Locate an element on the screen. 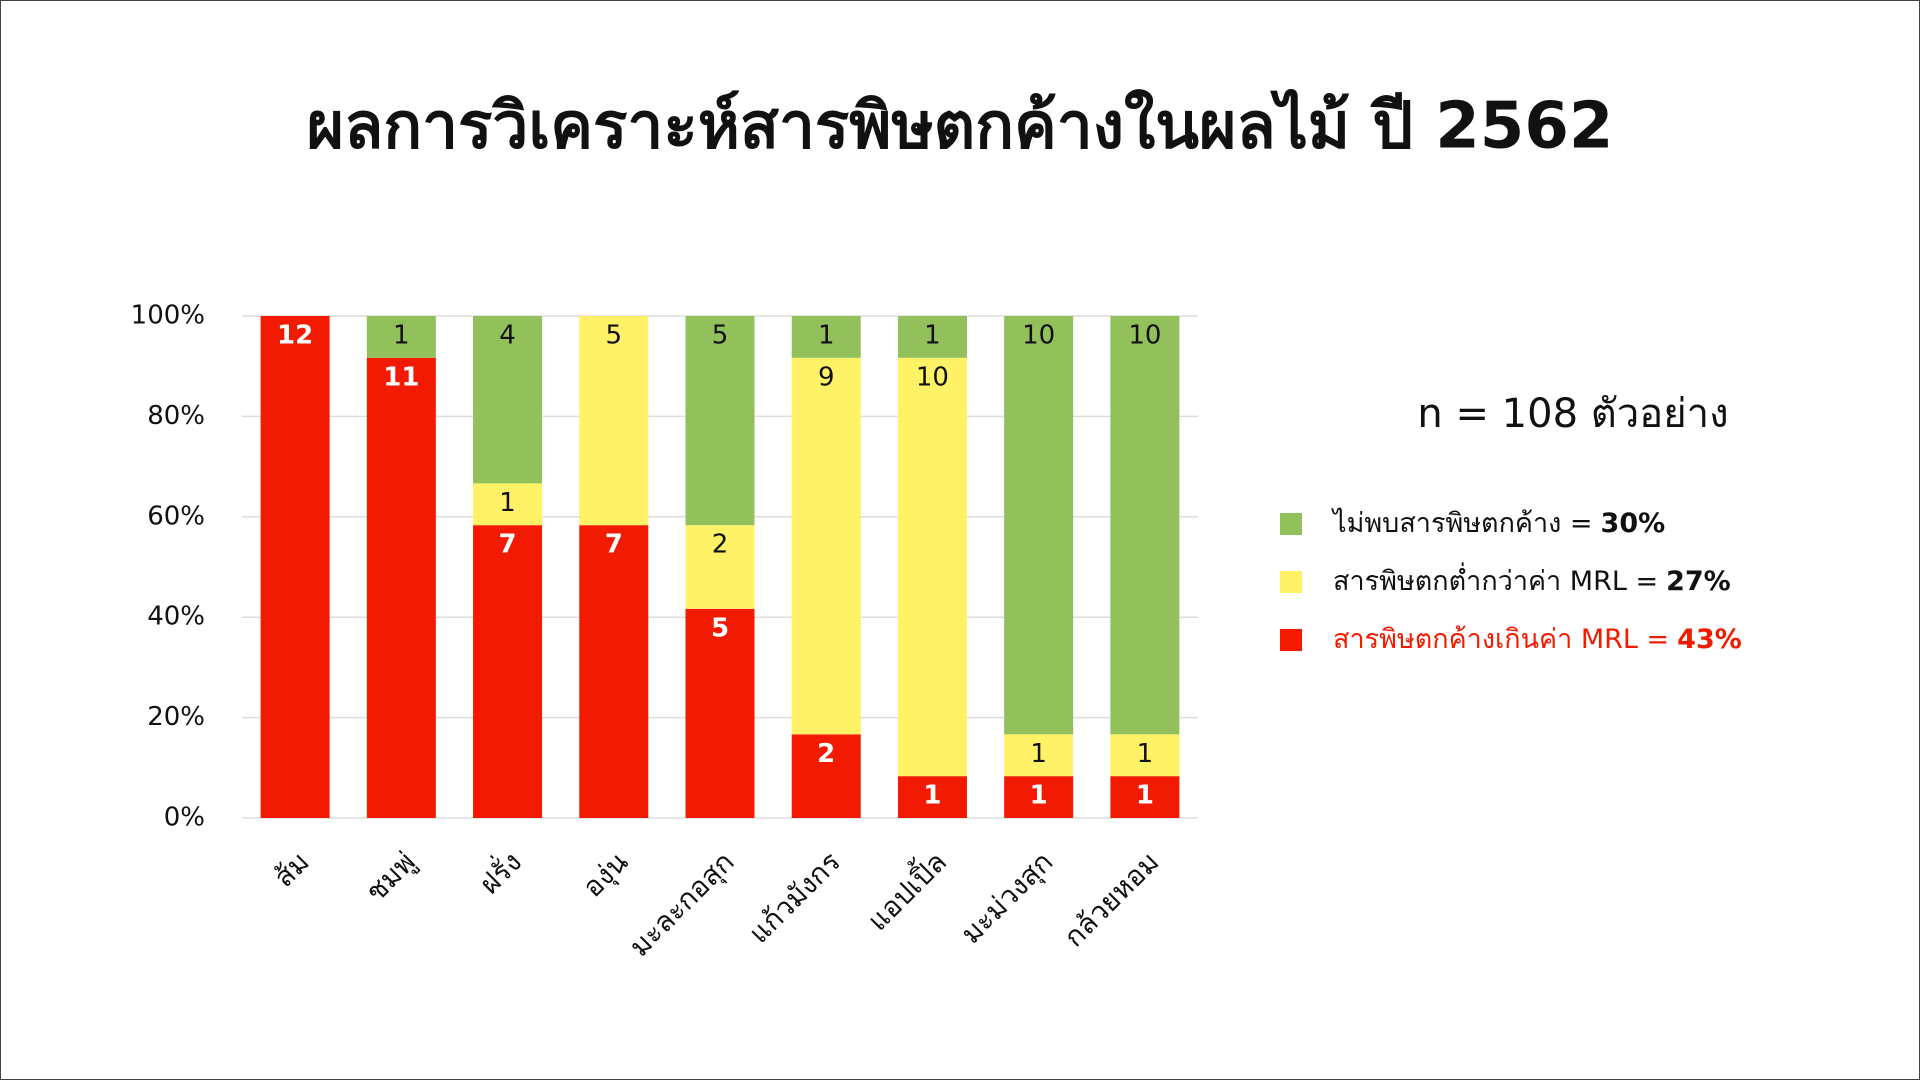 This screenshot has width=1920, height=1080. y-tick-label: 80% is located at coordinates (176, 416).